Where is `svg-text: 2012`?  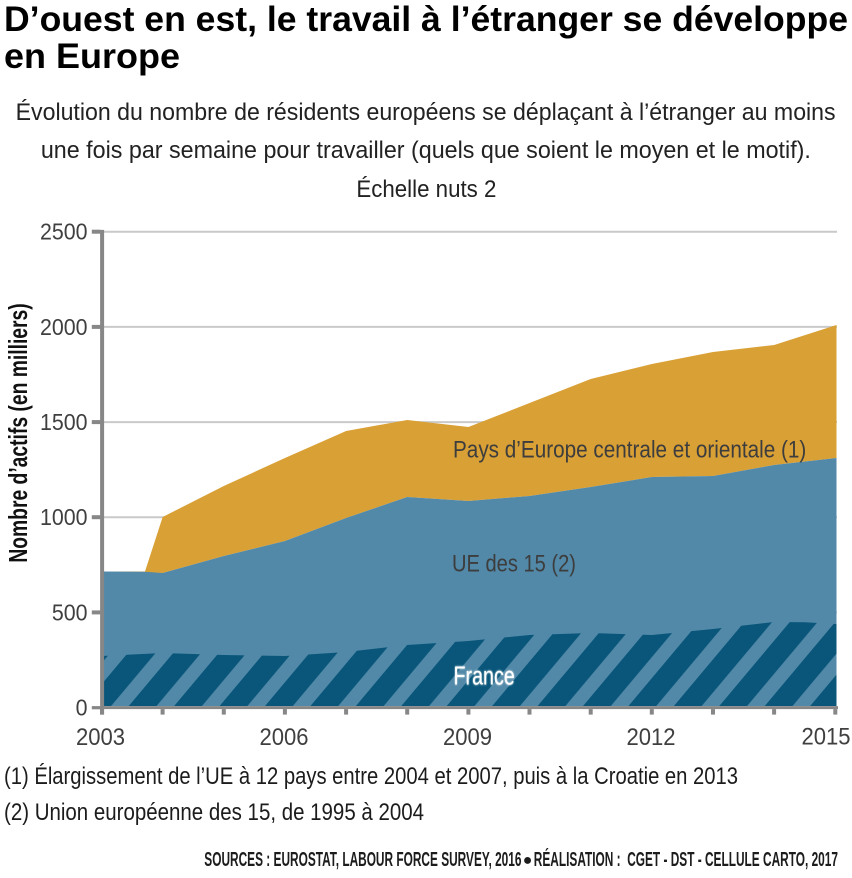
svg-text: 2012 is located at coordinates (650, 736).